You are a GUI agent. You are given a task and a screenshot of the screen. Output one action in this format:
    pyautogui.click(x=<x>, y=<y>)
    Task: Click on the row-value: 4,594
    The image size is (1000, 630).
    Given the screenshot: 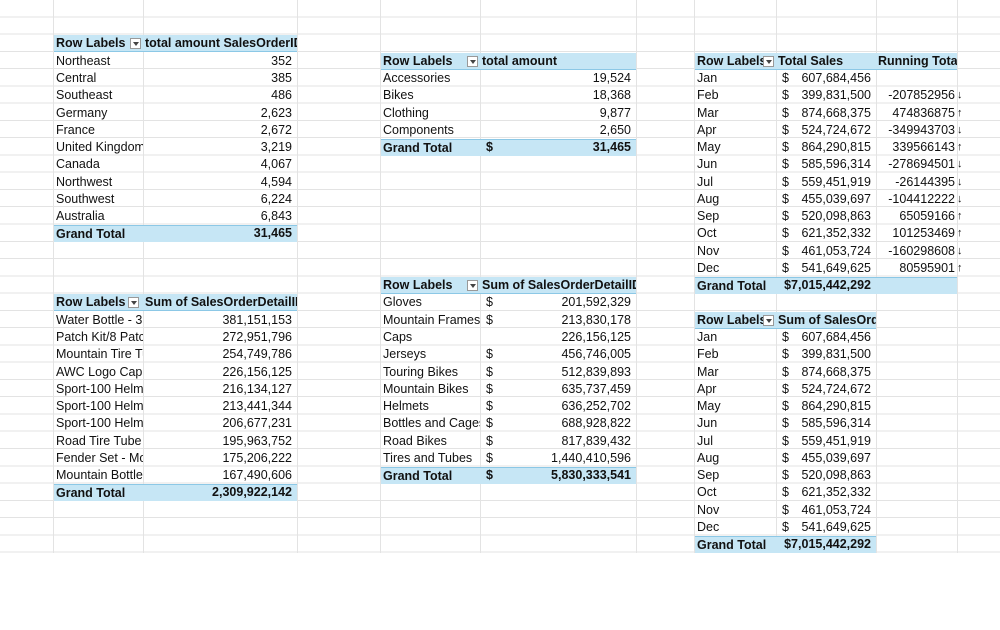 What is the action you would take?
    pyautogui.click(x=276, y=181)
    